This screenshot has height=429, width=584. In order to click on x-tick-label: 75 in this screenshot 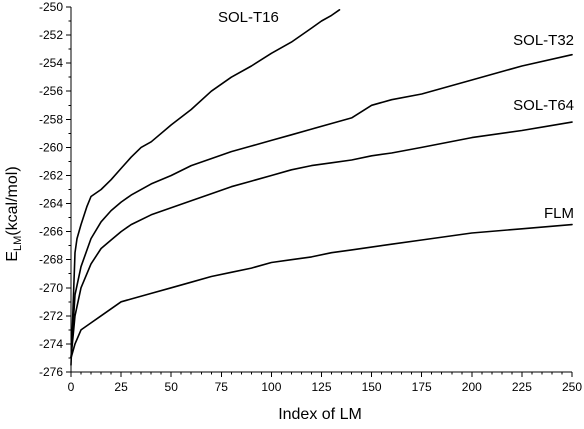, I will do `click(222, 387)`.